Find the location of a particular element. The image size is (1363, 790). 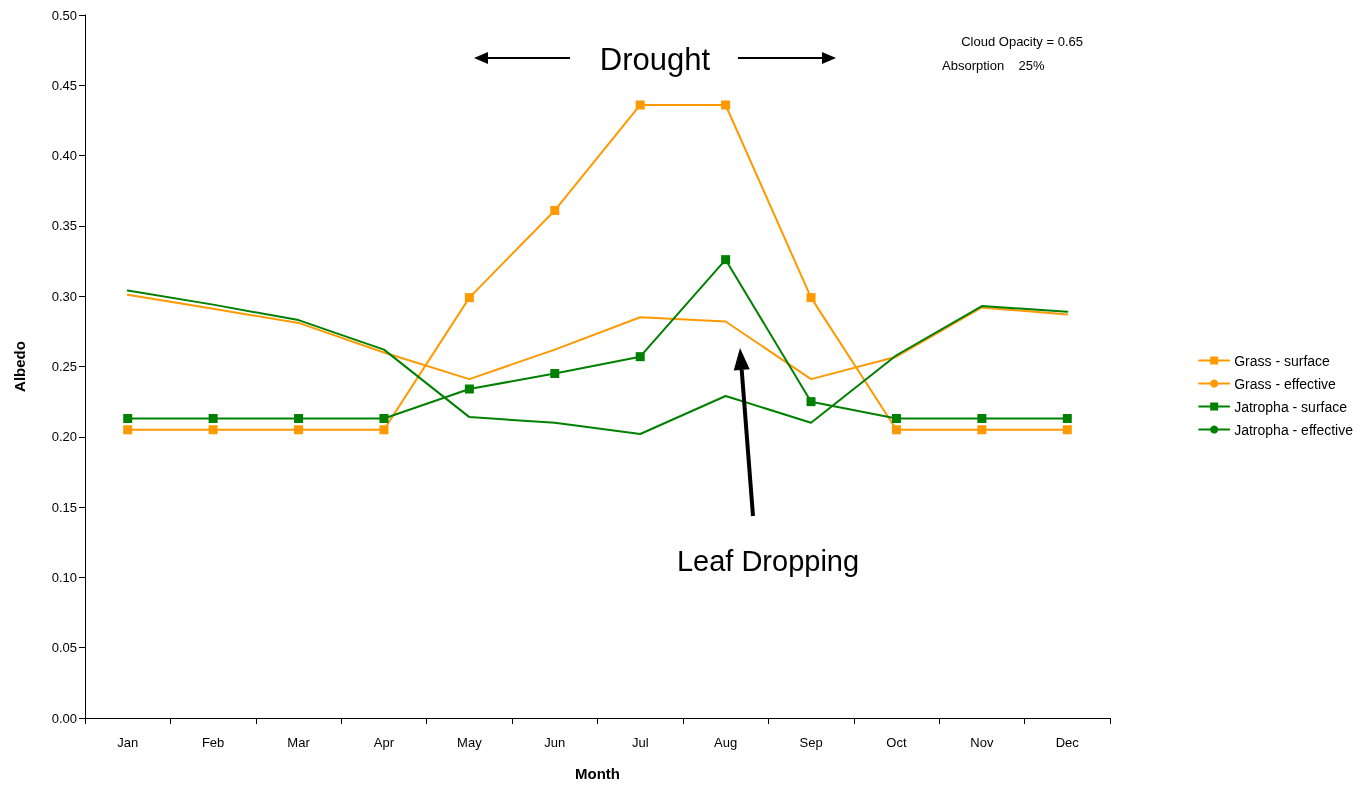

legend-label: Grass - surface is located at coordinates (1282, 360).